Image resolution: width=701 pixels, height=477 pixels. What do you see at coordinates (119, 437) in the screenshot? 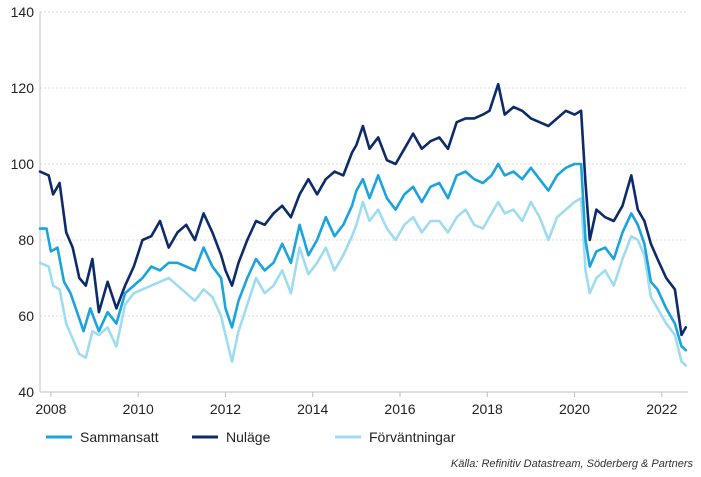
I see `legend-label: Sammansatt` at bounding box center [119, 437].